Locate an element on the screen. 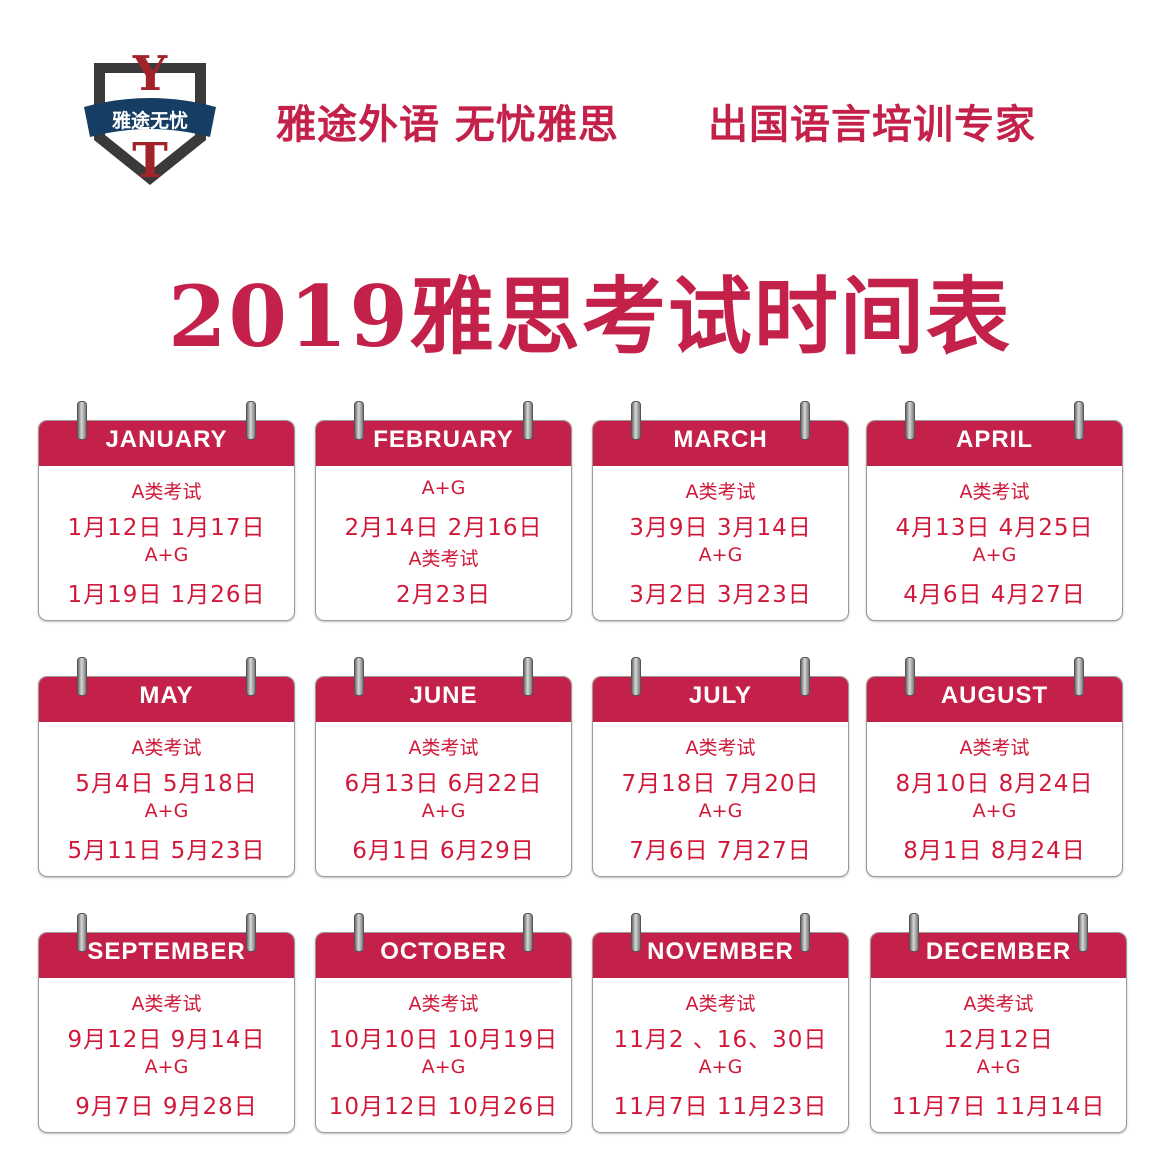  logo-letter-t: T is located at coordinates (150, 161).